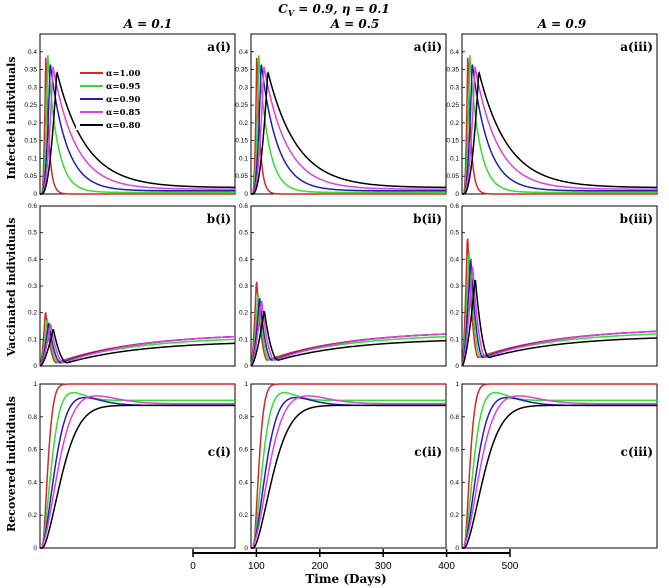  I want to click on panel-label: b(iii), so click(636, 219).